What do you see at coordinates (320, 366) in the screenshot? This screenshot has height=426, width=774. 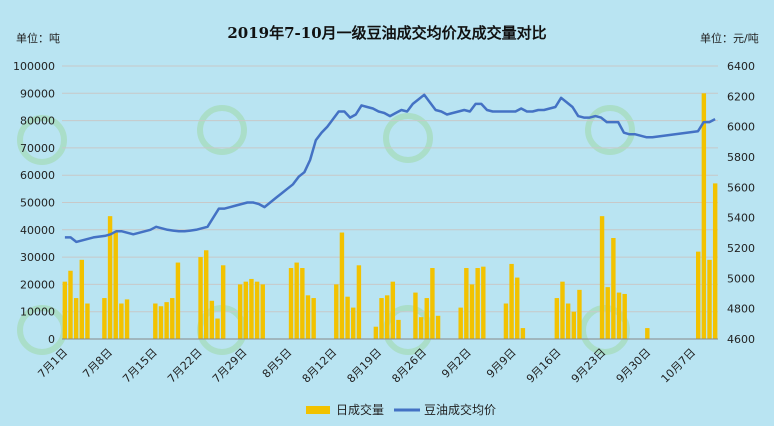 I see `x-tick-label: 8月12日` at bounding box center [320, 366].